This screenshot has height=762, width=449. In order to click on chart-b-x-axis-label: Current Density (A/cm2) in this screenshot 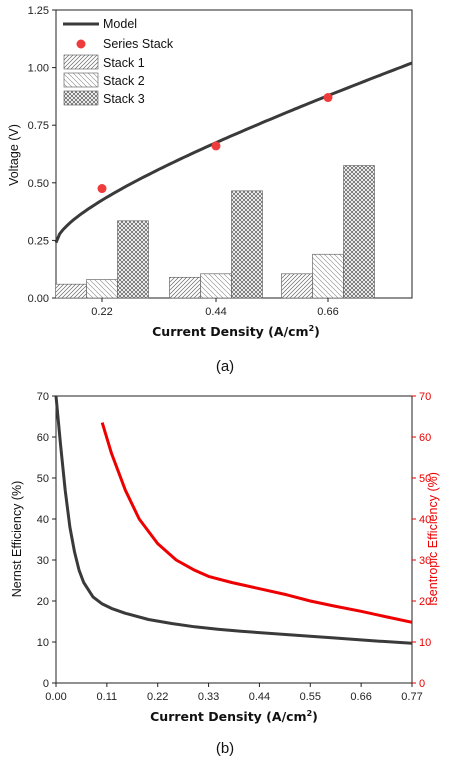, I will do `click(234, 716)`.